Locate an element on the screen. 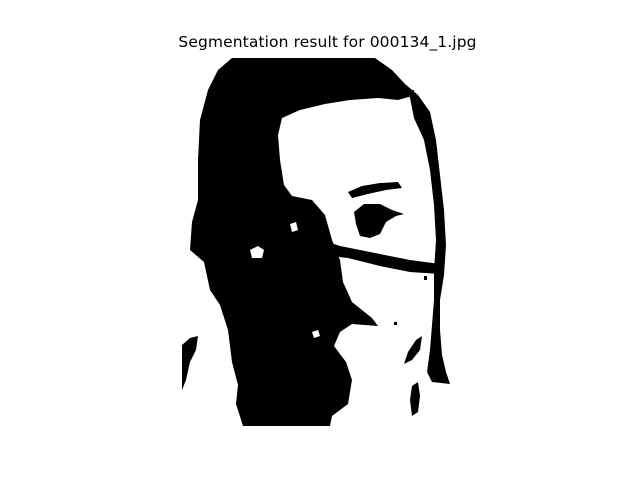  mask-region-eyebrow is located at coordinates (375, 190).